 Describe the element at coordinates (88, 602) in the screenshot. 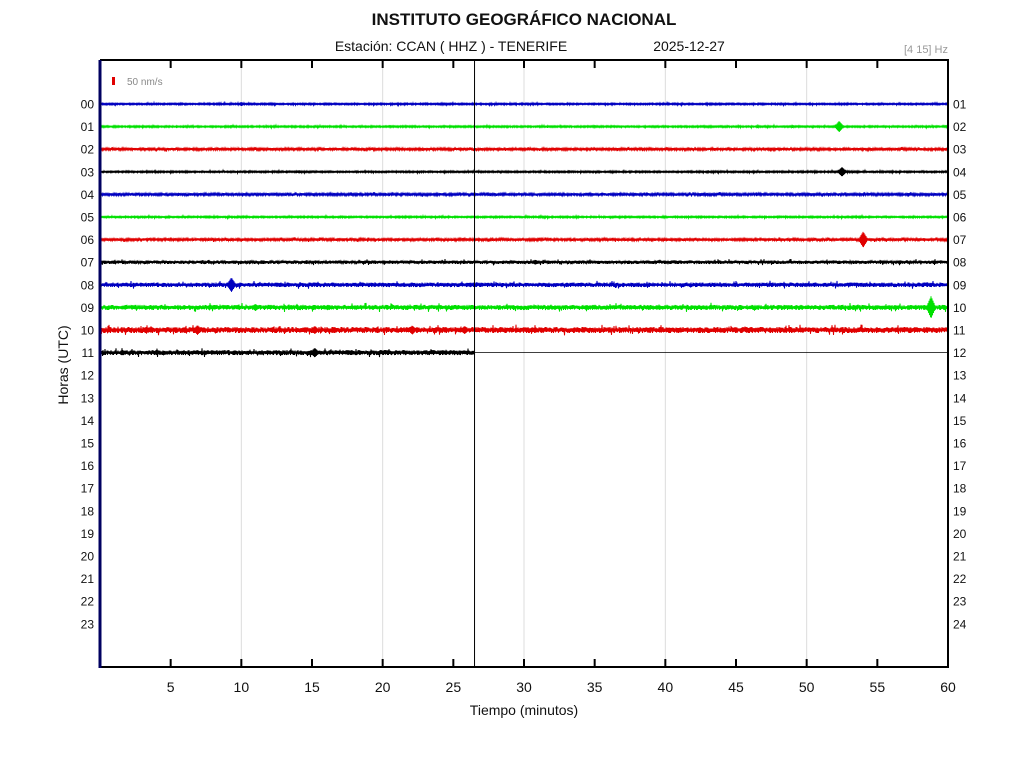

I see `hour-label-left: 22` at that location.